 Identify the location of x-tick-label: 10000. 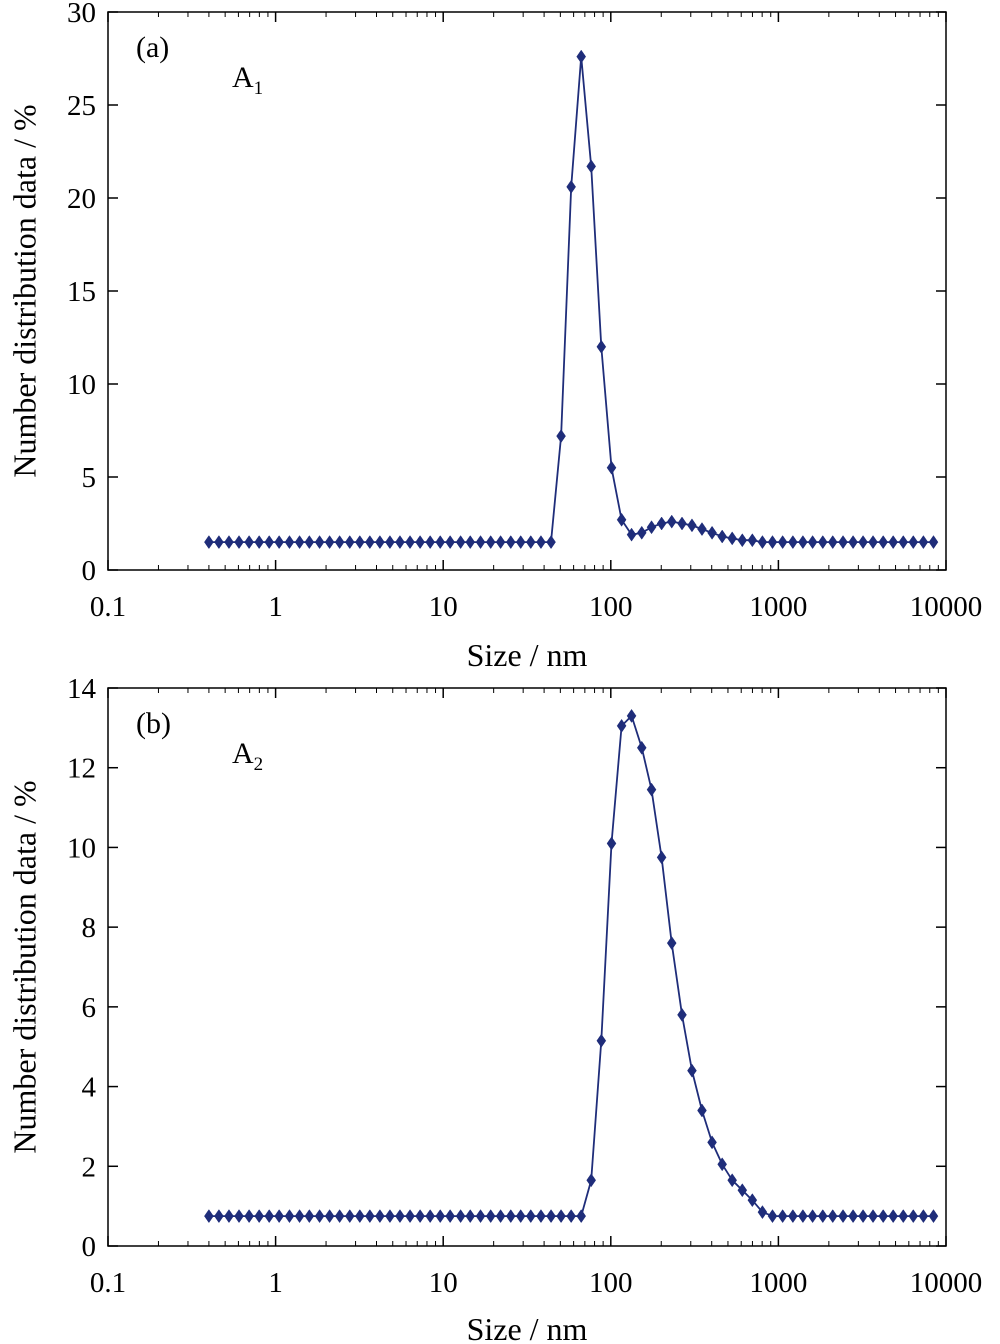
(946, 607).